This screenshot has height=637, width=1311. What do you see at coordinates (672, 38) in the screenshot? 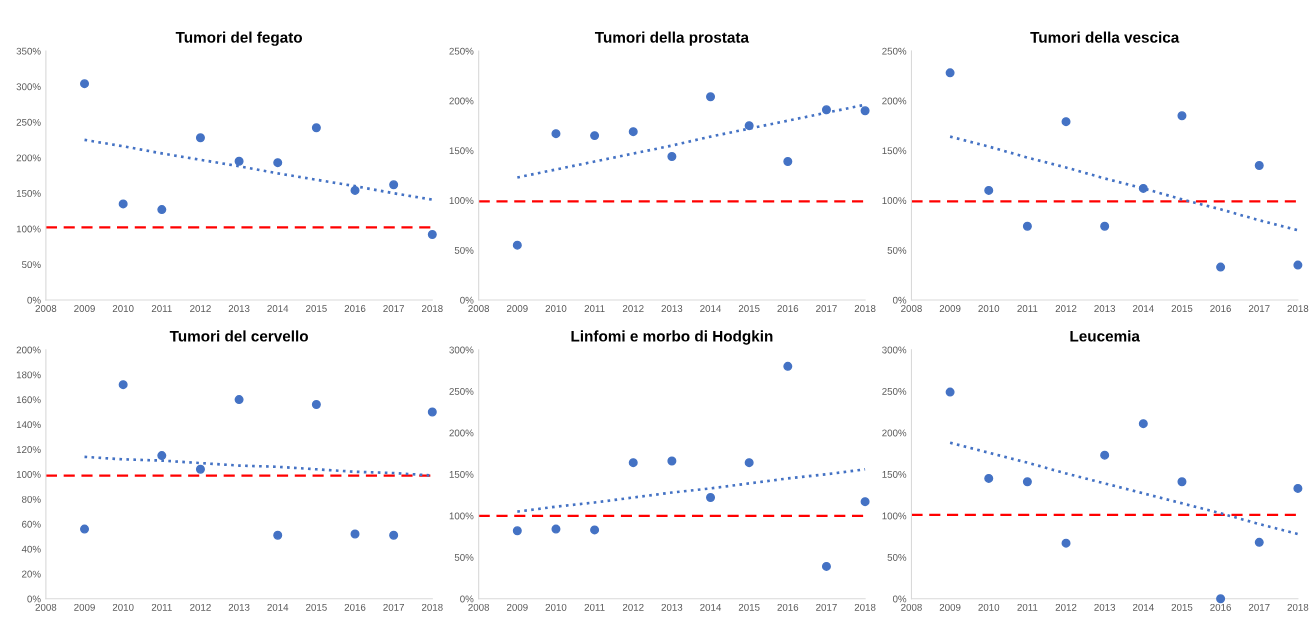
I see `chart-title: Tumori della prostata` at bounding box center [672, 38].